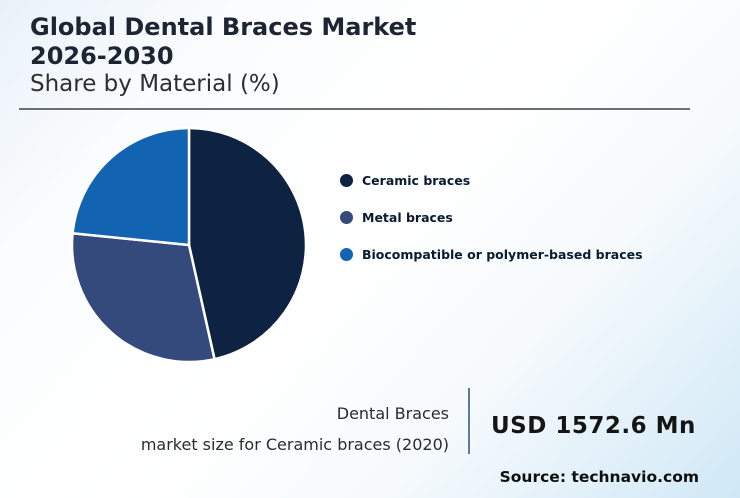  Describe the element at coordinates (223, 27) in the screenshot. I see `chart-title-line1: Global Dental Braces Market` at that location.